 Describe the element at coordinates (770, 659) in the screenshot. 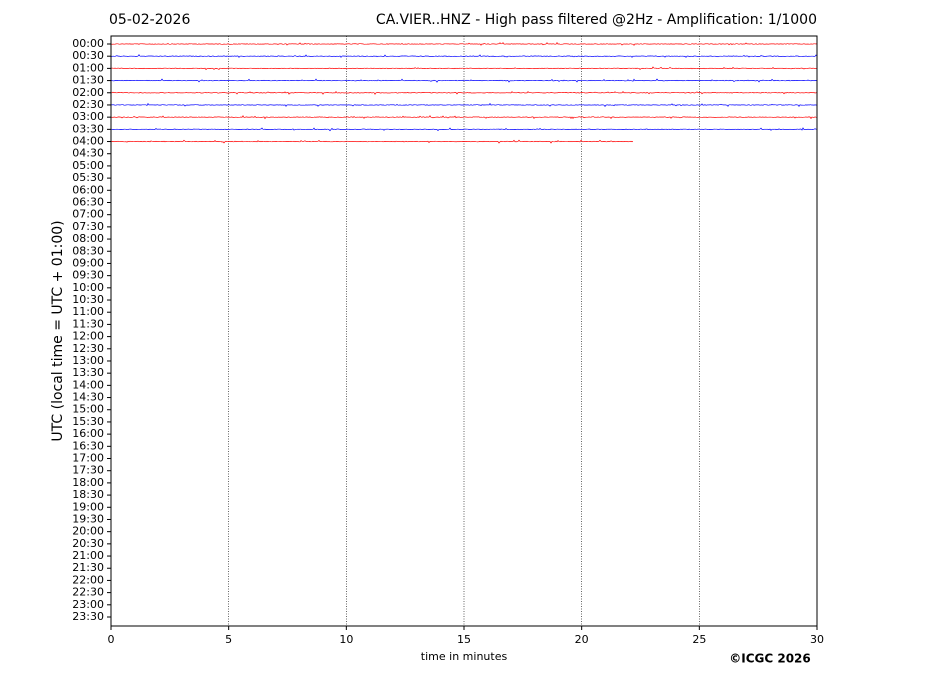

I see `copyright: ©ICGC 2026` at that location.